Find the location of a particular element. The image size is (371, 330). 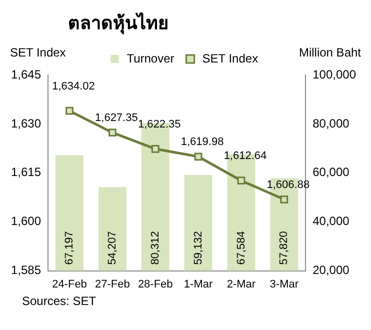

y2-tick-label: 100,000 is located at coordinates (334, 74).